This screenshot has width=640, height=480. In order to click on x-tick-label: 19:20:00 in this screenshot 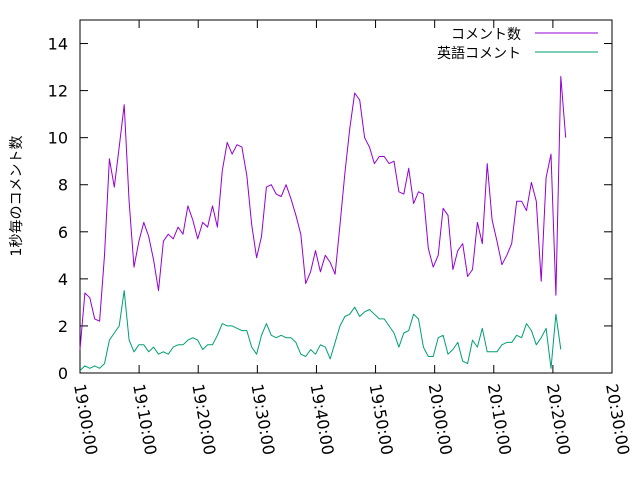, I will do `click(203, 419)`.